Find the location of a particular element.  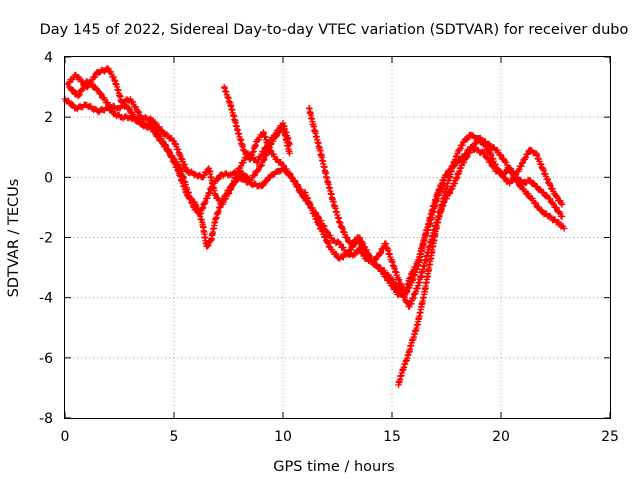

x-tick-label: 0 is located at coordinates (65, 437).